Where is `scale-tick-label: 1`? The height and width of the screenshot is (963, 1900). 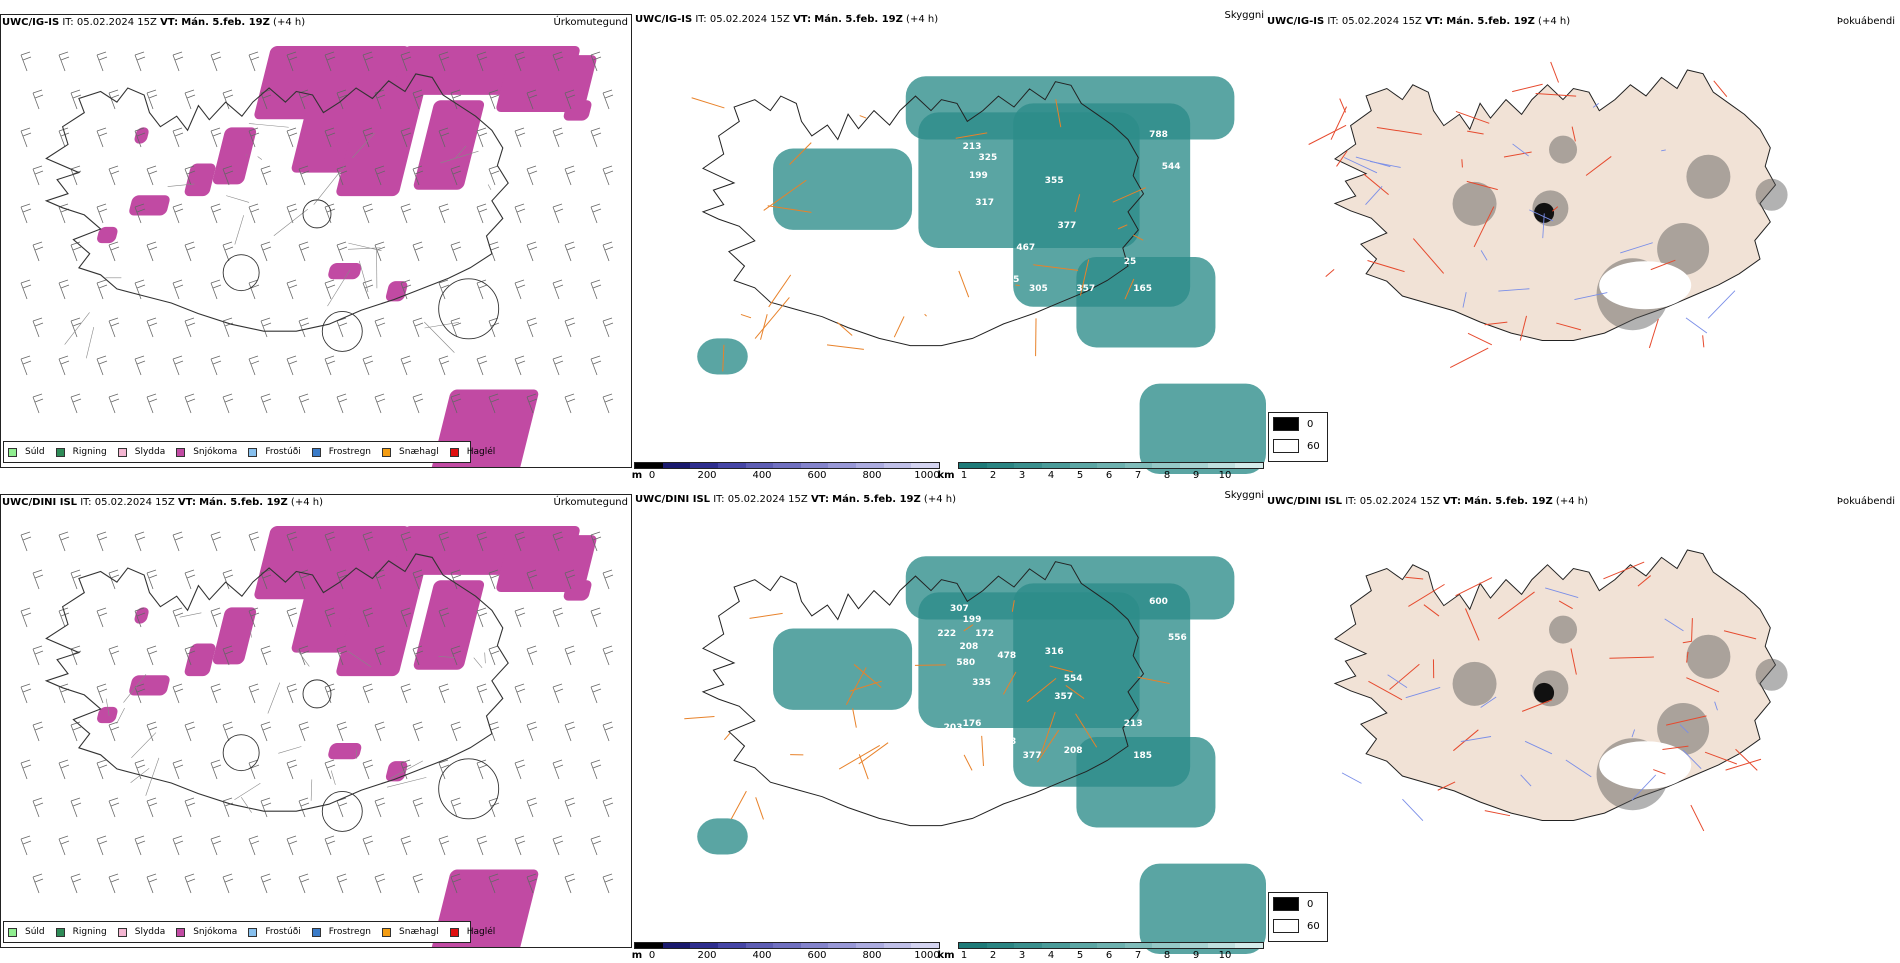 scale-tick-label: 1 is located at coordinates (964, 955).